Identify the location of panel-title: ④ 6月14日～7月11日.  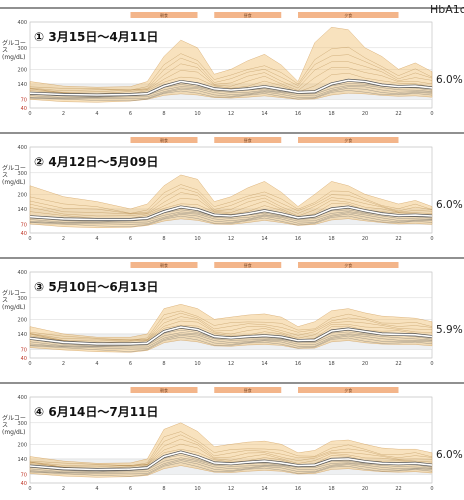
(96, 412).